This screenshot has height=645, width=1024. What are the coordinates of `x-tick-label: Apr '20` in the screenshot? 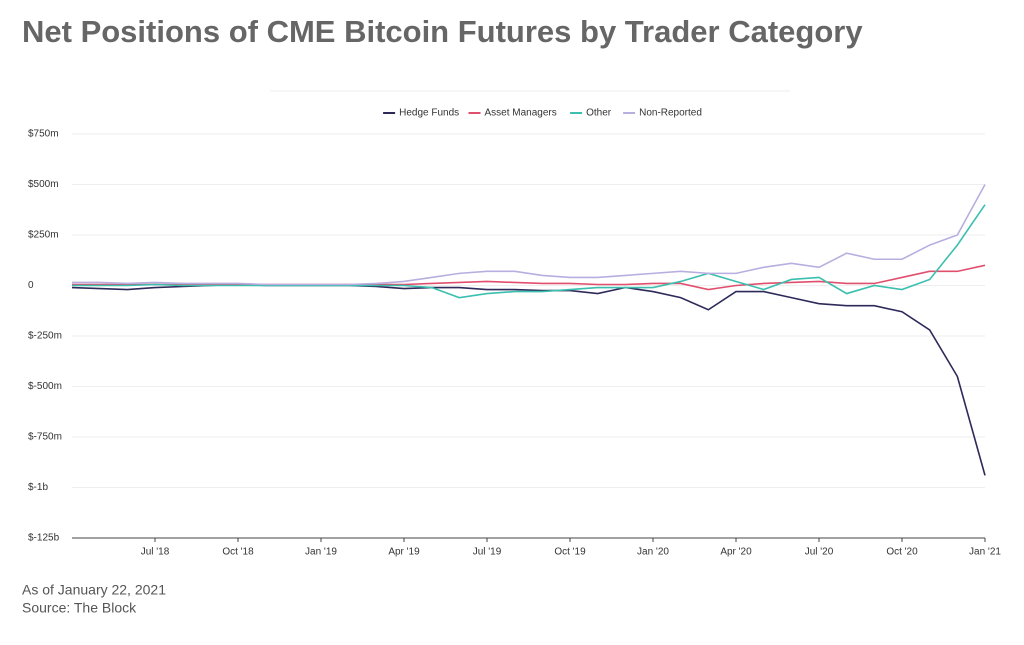 It's located at (736, 552).